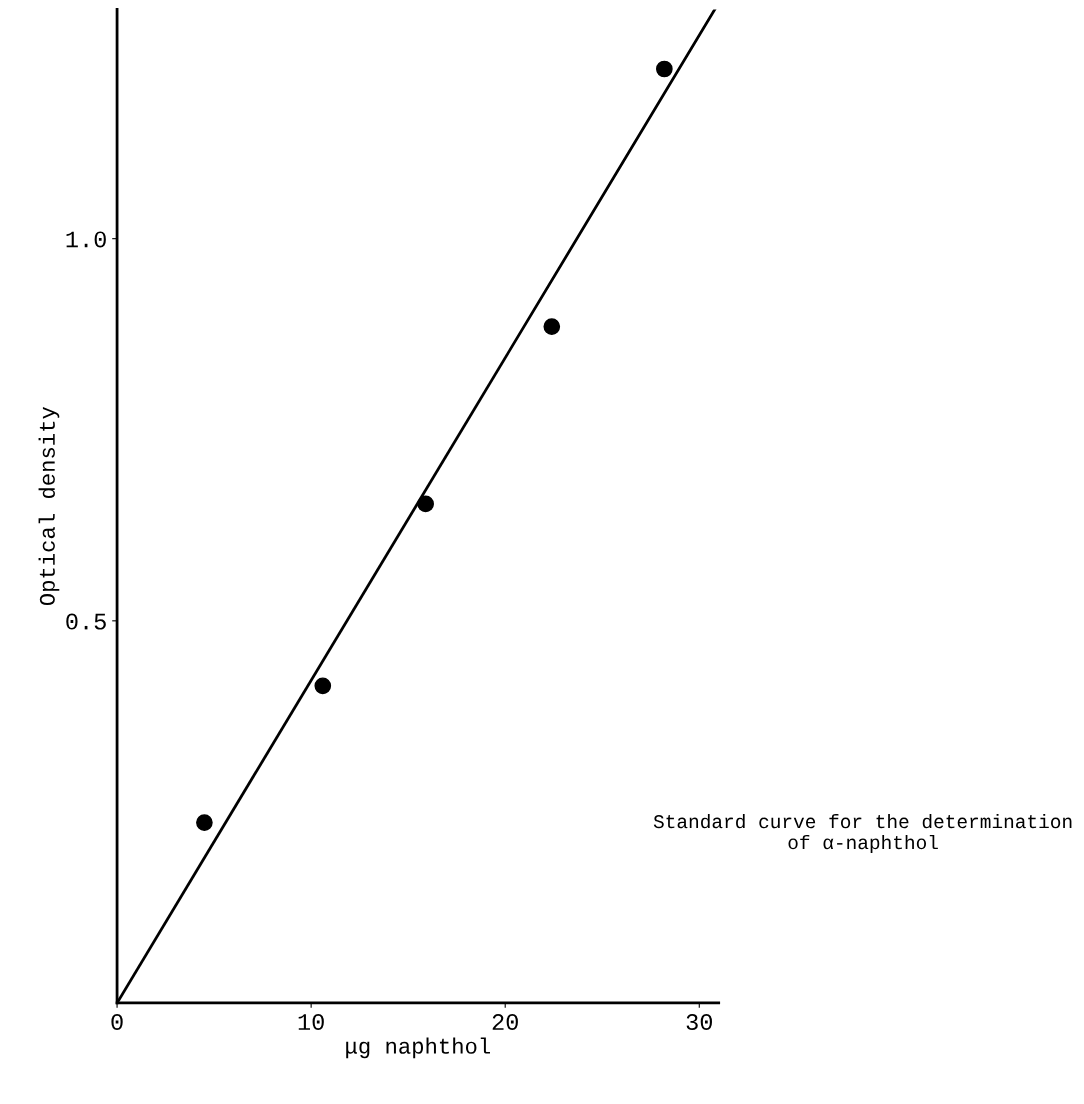 This screenshot has height=1104, width=1084. Describe the element at coordinates (86, 239) in the screenshot. I see `y-tick-label: 1.0` at that location.